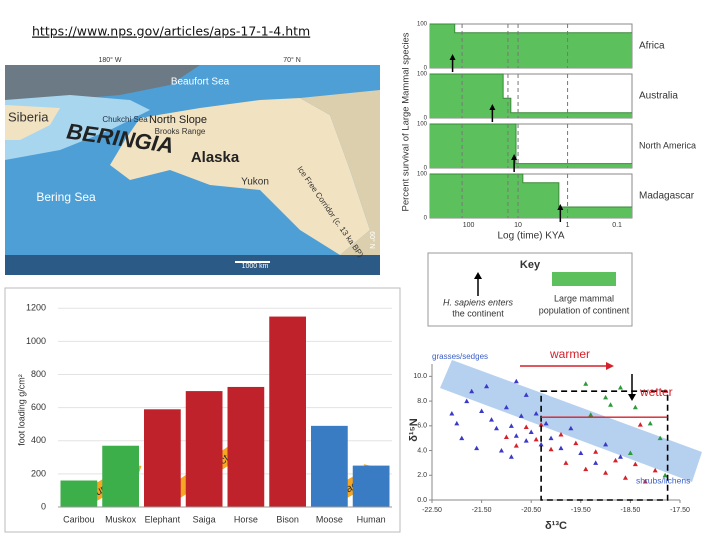 The width and height of the screenshot is (720, 540). I want to click on survival-line, so click(531, 190).